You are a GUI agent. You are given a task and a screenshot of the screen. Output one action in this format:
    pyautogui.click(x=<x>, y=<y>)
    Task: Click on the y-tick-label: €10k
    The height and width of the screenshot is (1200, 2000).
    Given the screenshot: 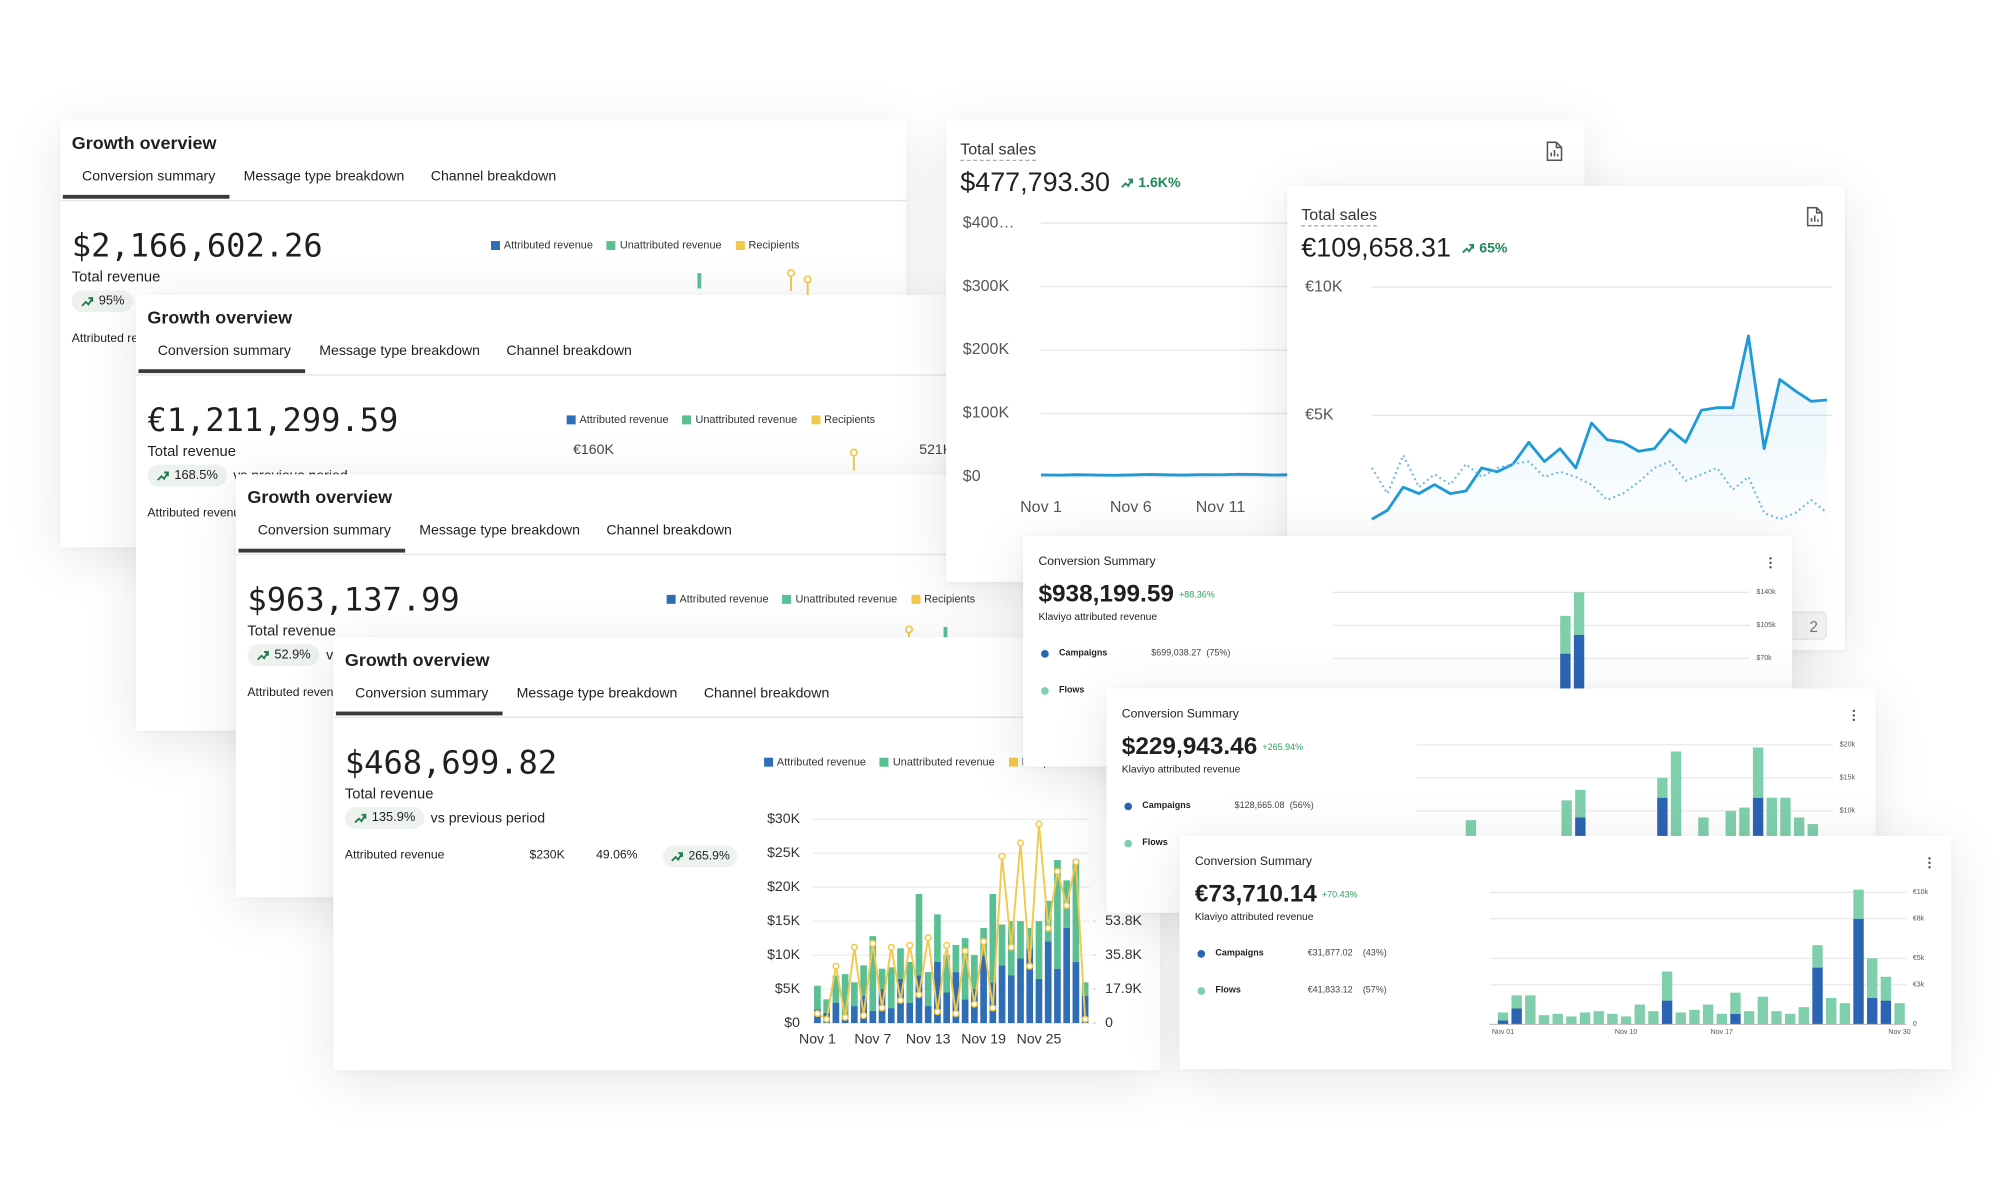 What is the action you would take?
    pyautogui.click(x=1921, y=892)
    